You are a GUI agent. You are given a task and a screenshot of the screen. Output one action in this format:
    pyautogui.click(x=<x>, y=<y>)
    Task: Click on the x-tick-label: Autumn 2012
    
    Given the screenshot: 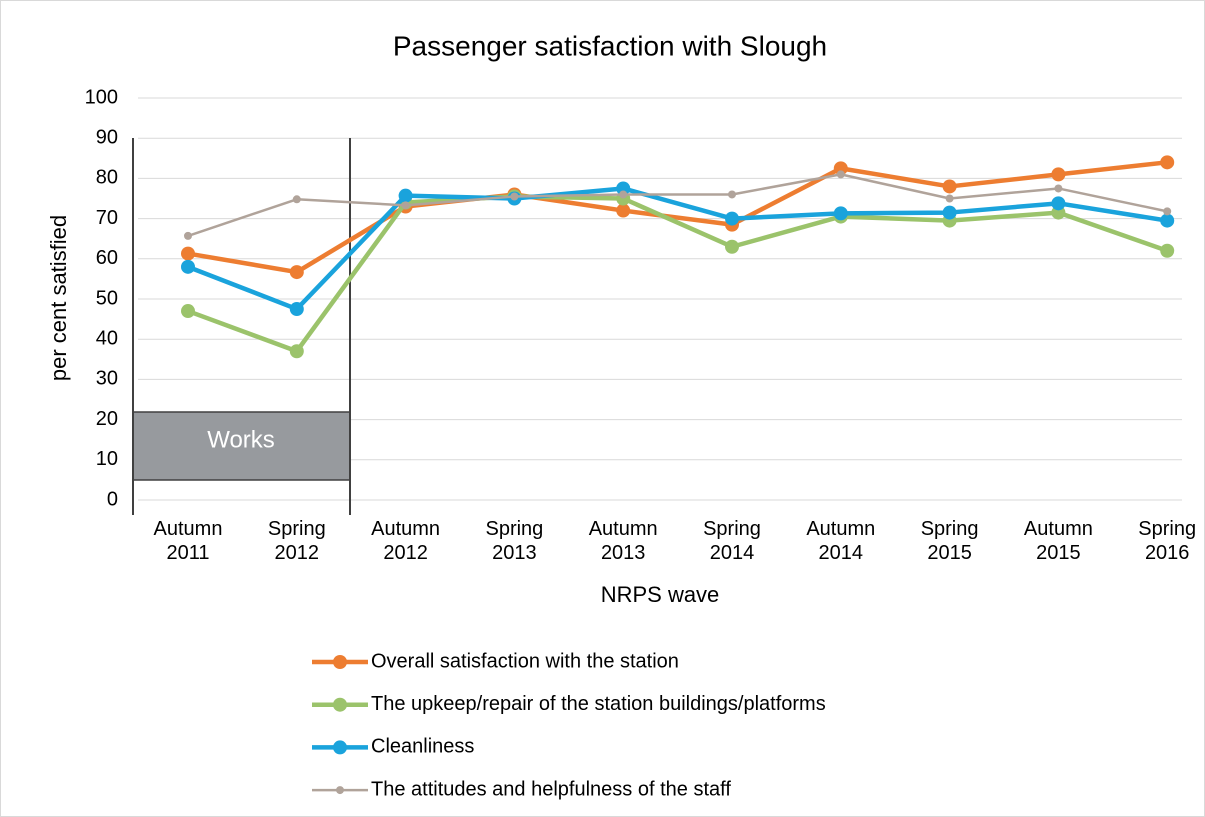 What is the action you would take?
    pyautogui.click(x=405, y=541)
    